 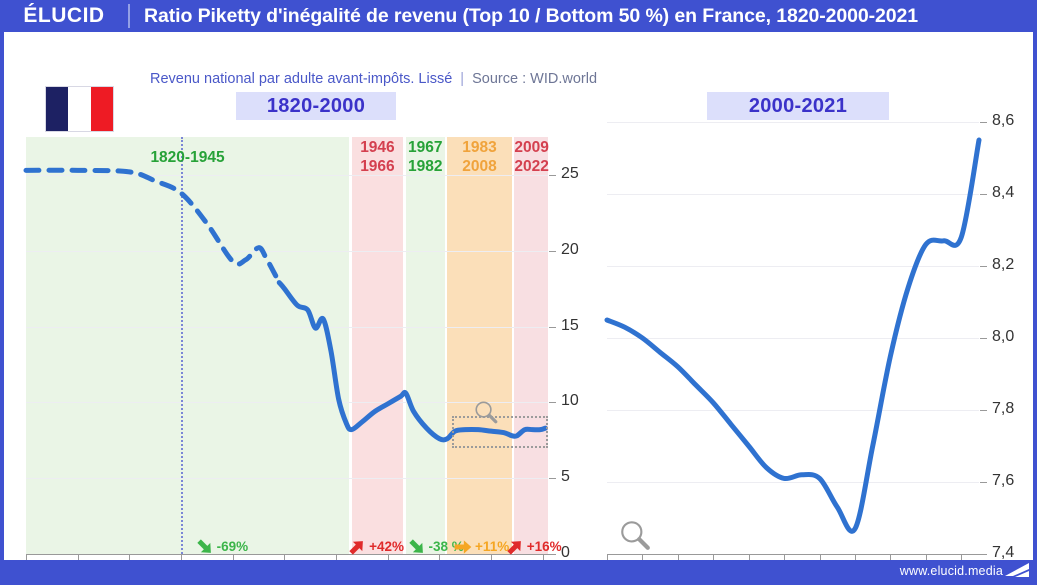 I want to click on period-label-line: 1967, so click(x=425, y=147).